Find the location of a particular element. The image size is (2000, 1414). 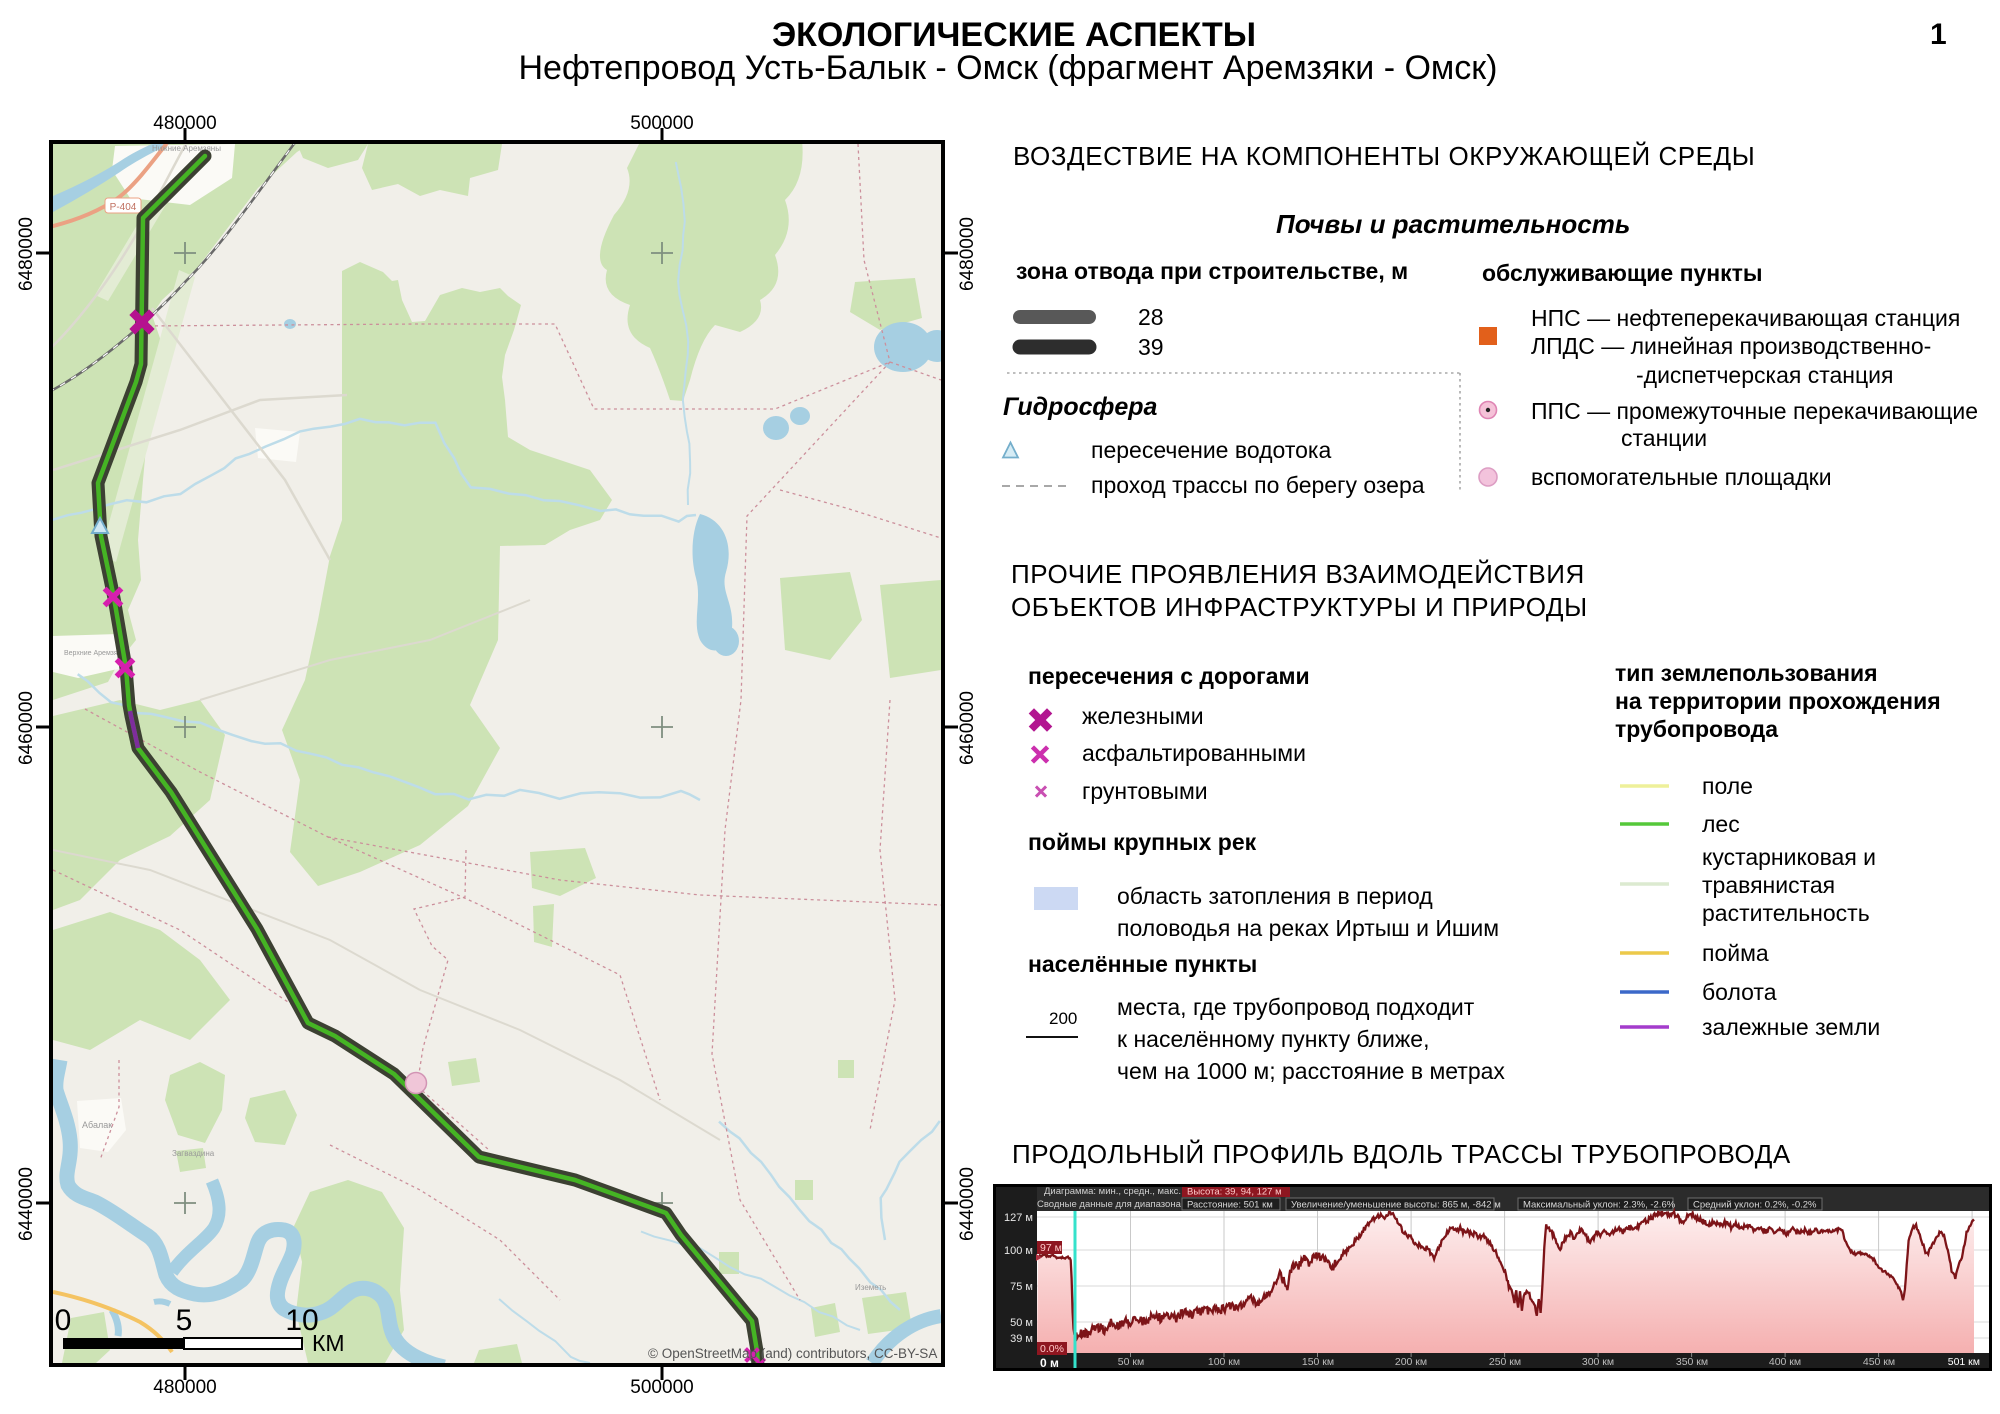

svg-text: Диаграмма: мин., средн., макс. is located at coordinates (1112, 1191).